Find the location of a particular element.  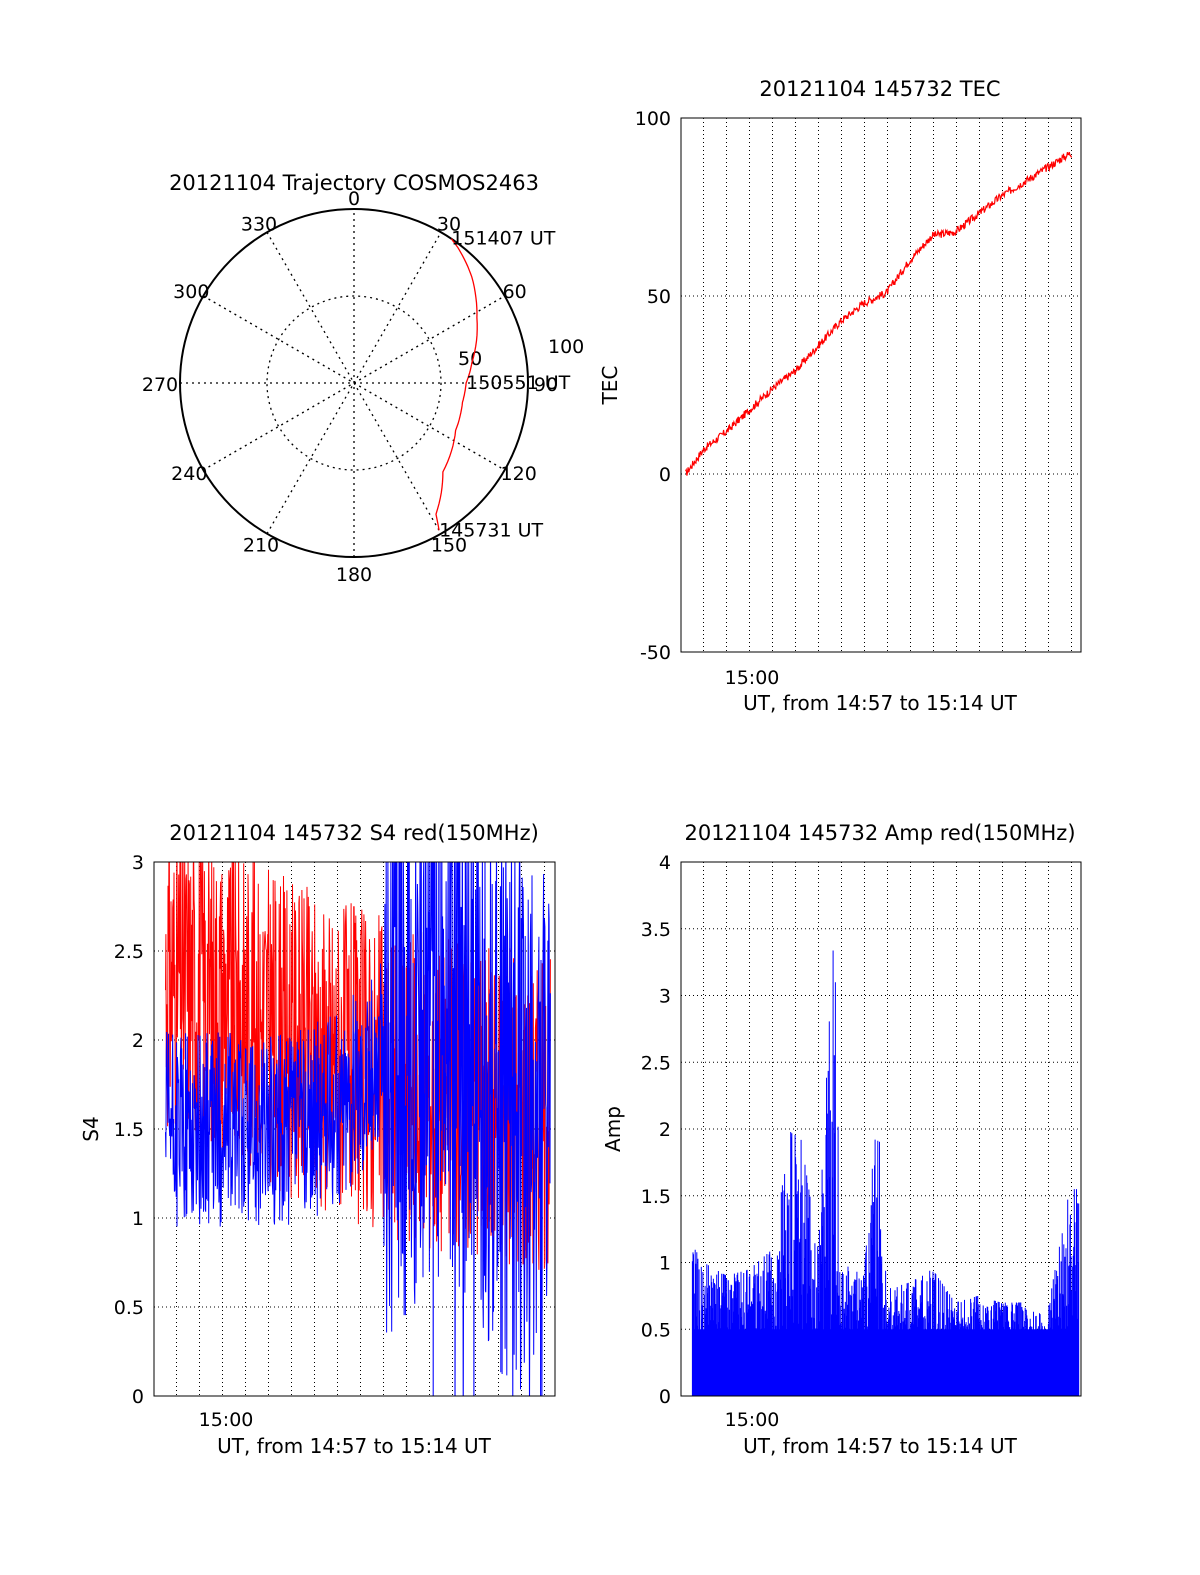

tec-line is located at coordinates (878, 313).